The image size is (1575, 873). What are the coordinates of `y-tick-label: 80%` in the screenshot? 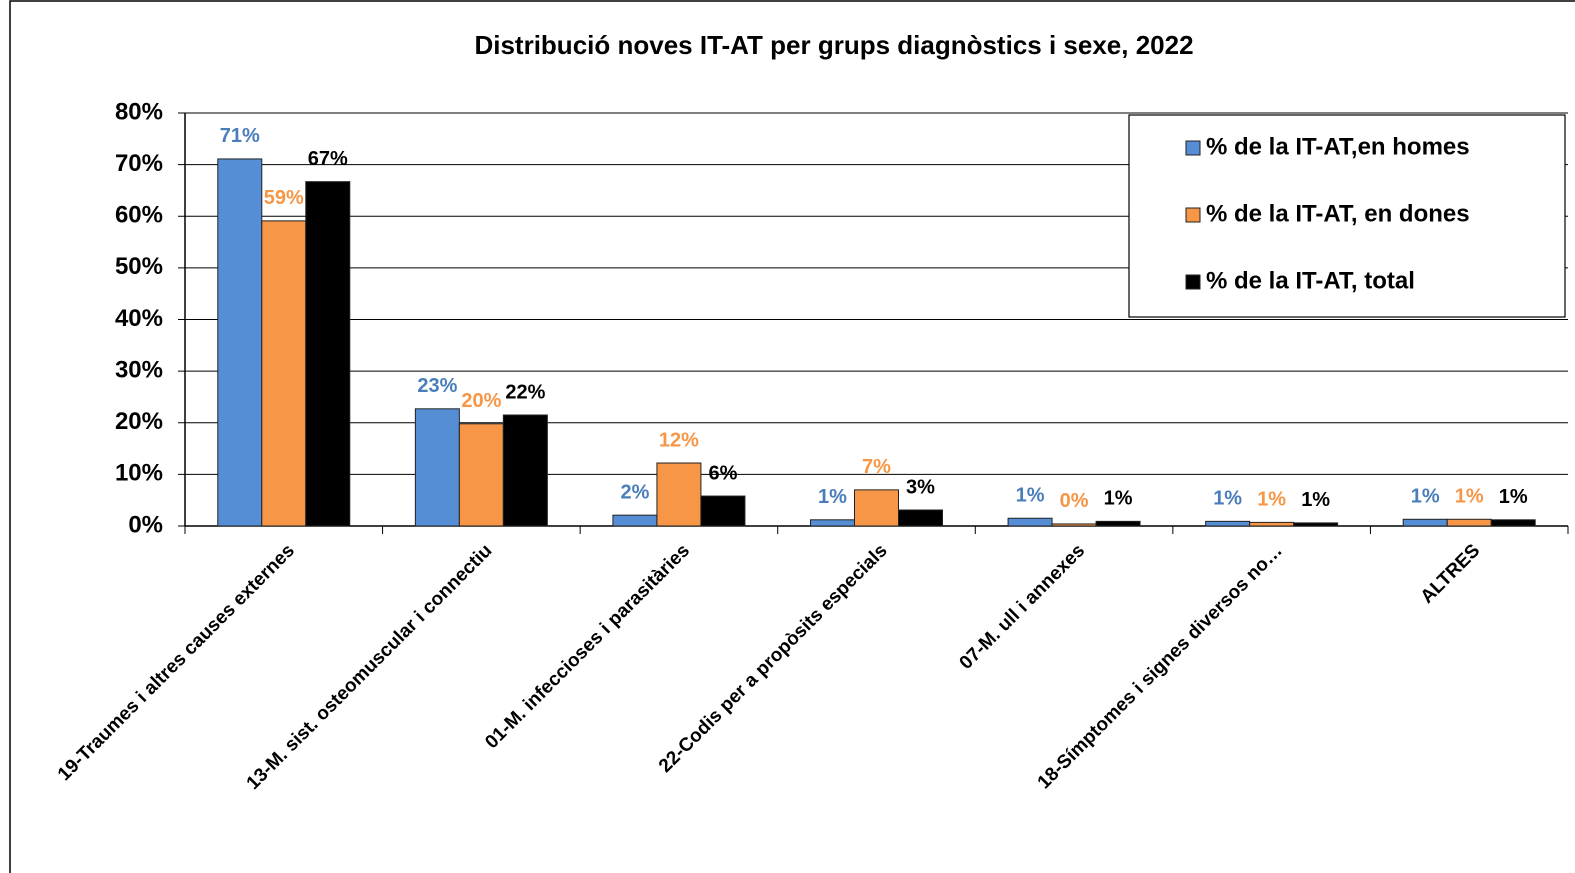 It's located at (139, 111).